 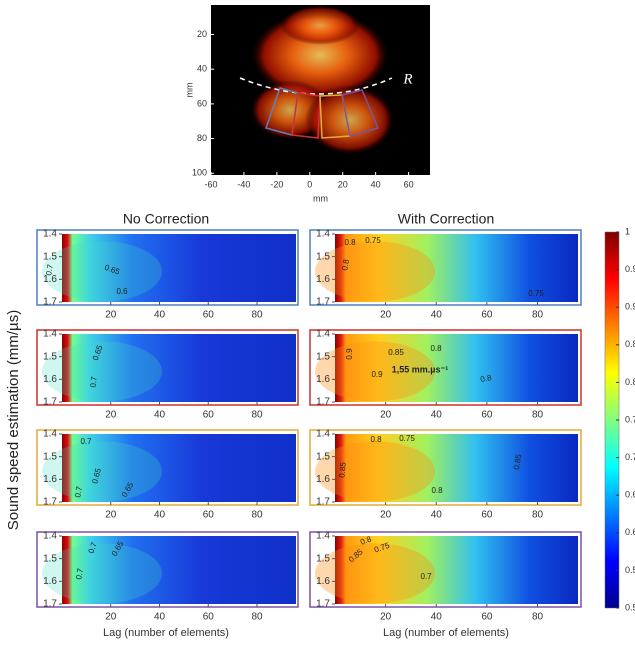 I want to click on x-tick-label: -20, so click(x=276, y=184).